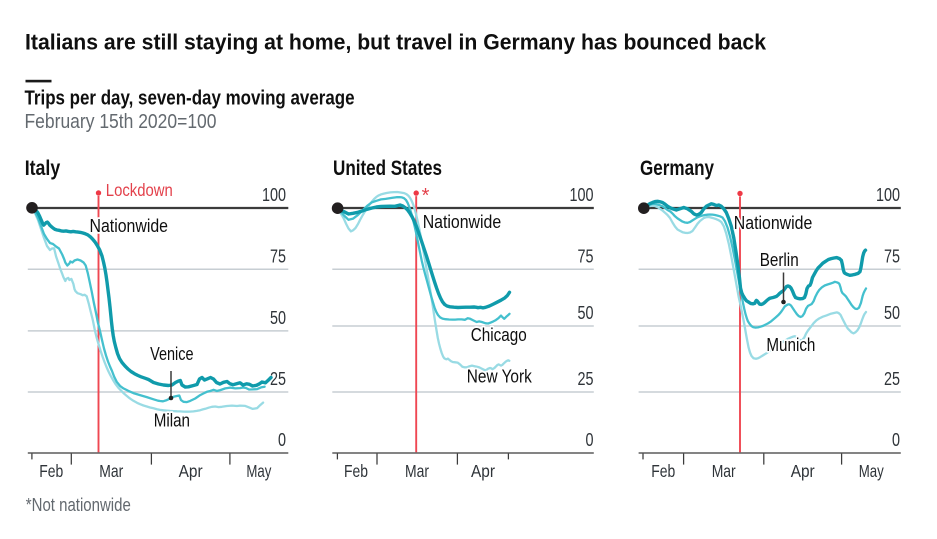 Image resolution: width=937 pixels, height=539 pixels. What do you see at coordinates (500, 376) in the screenshot?
I see `svg-text: New York` at bounding box center [500, 376].